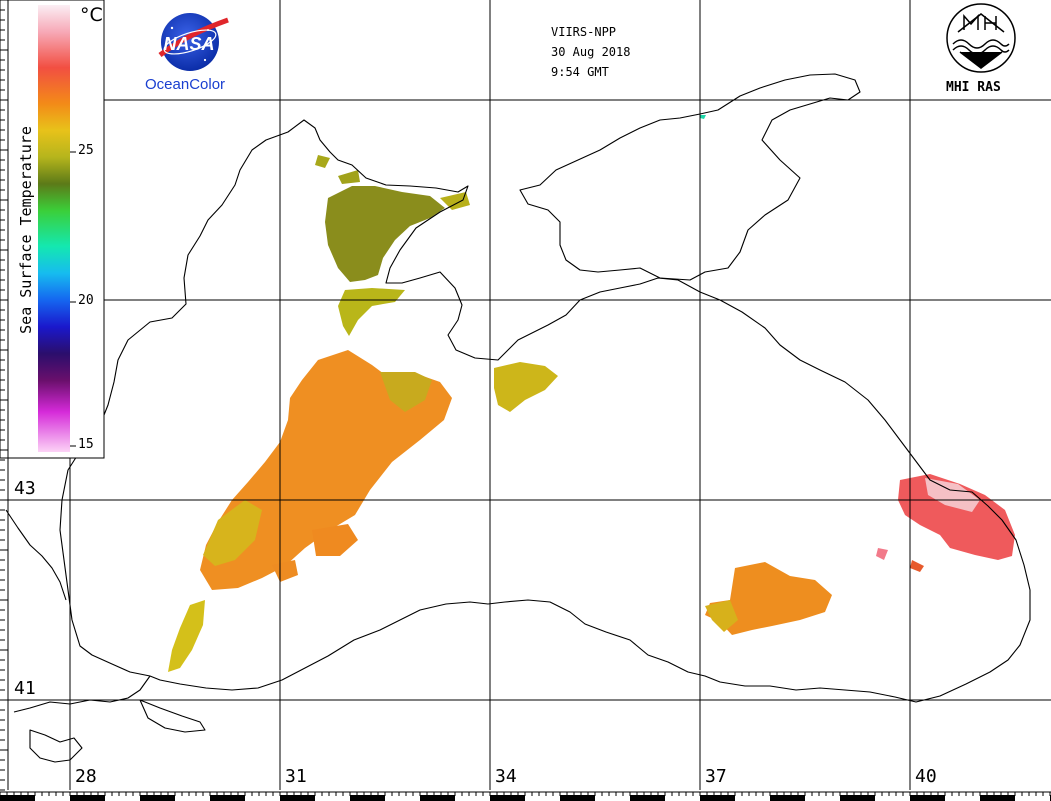 This screenshot has height=801, width=1051. What do you see at coordinates (188, 44) in the screenshot?
I see `nasa-logo-text: NASA` at bounding box center [188, 44].